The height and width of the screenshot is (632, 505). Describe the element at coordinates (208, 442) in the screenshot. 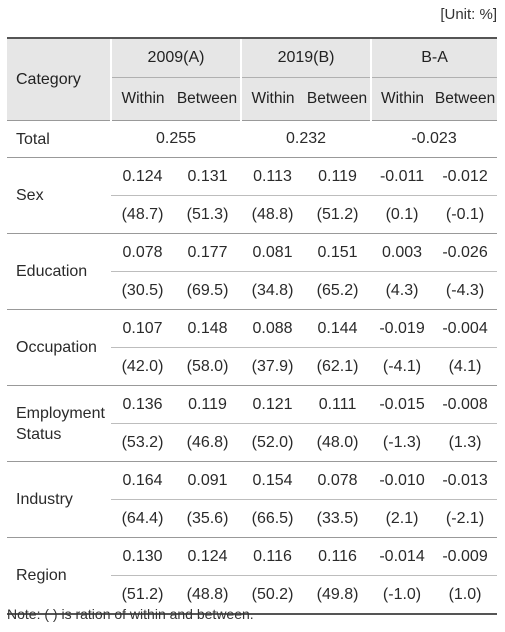

I see `ratio-cell: (46.8)` at that location.